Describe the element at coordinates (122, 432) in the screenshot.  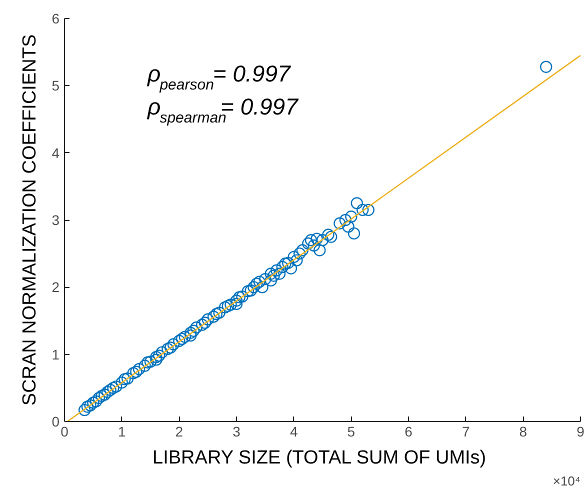
I see `x-tick-label: 1` at that location.